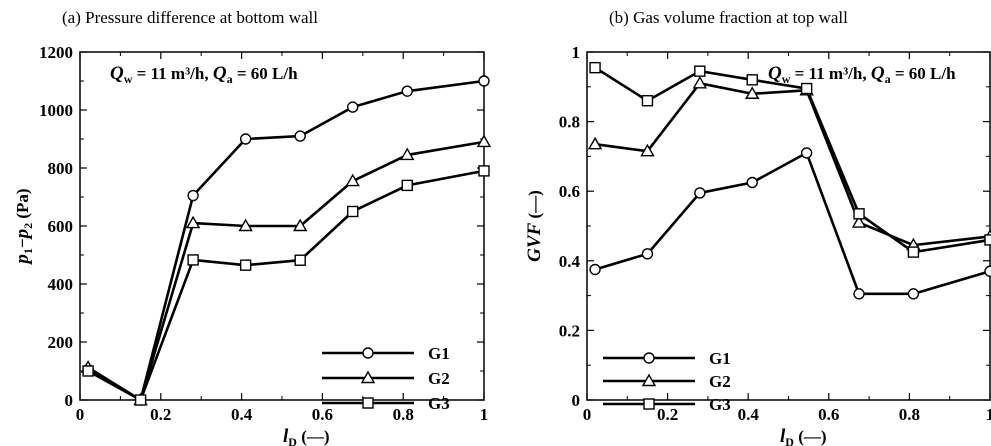  I want to click on series-line-g1, so click(792, 223).